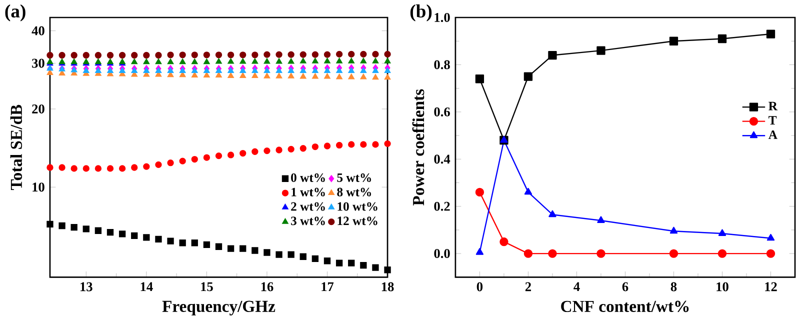 The width and height of the screenshot is (800, 321). I want to click on y-tick-label: 0.2, so click(442, 206).